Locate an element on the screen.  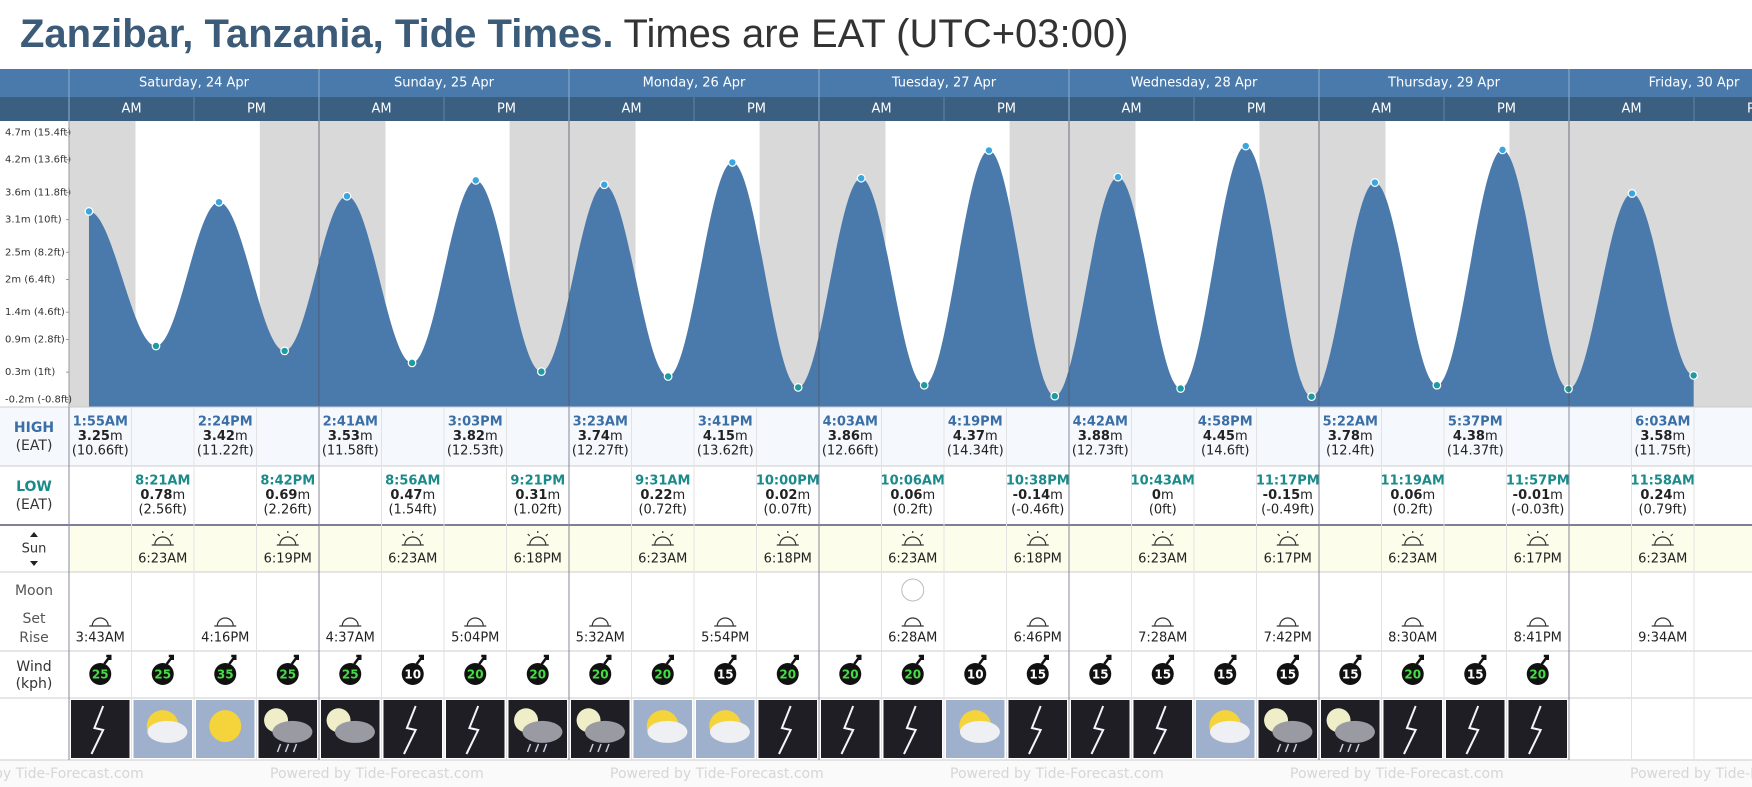
high-time: 4:19PM is located at coordinates (975, 422).